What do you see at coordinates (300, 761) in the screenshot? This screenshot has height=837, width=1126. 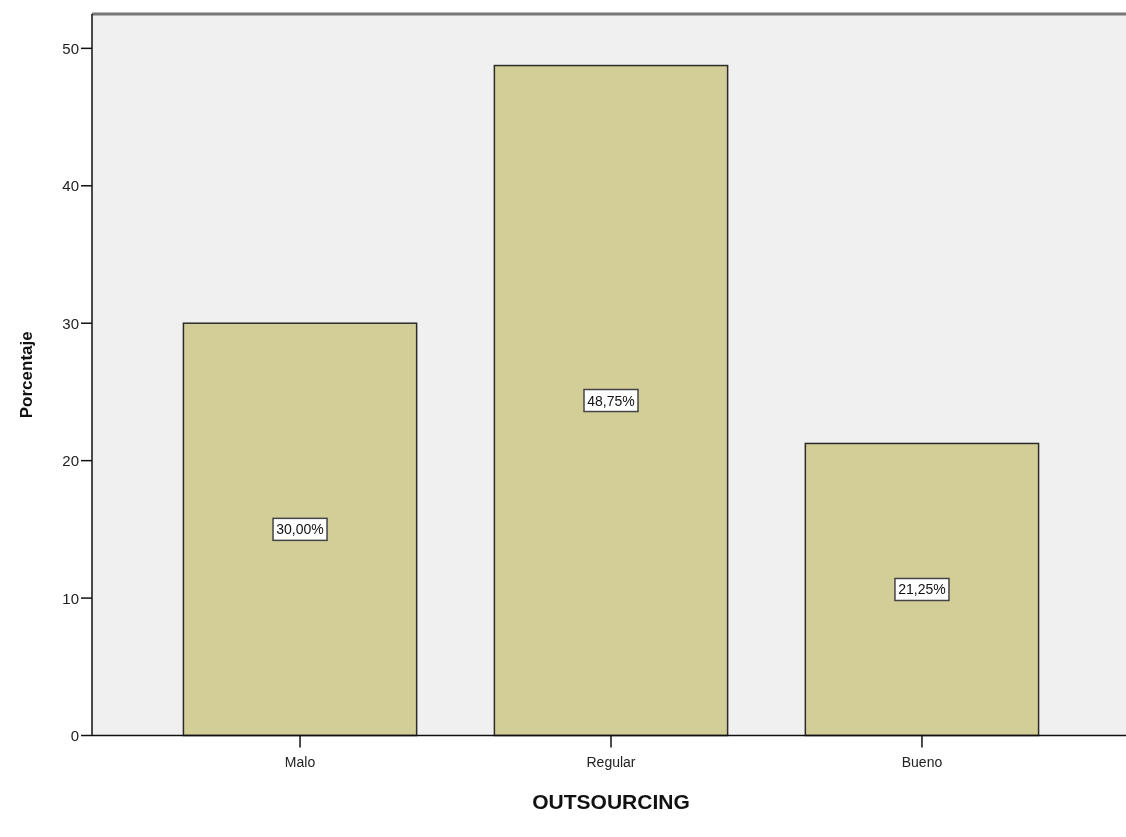 I see `x-tick-label: Malo` at bounding box center [300, 761].